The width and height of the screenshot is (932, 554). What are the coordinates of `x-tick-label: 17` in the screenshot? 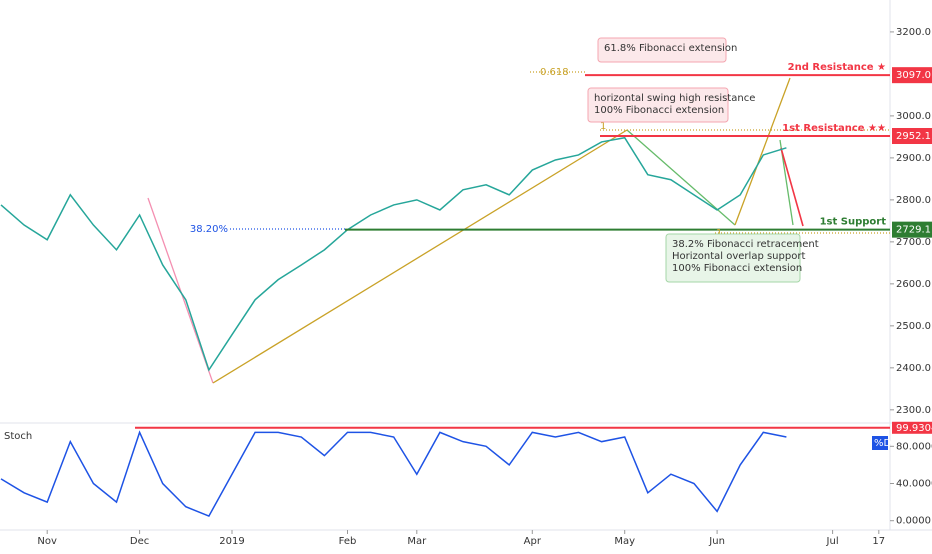 It's located at (878, 541).